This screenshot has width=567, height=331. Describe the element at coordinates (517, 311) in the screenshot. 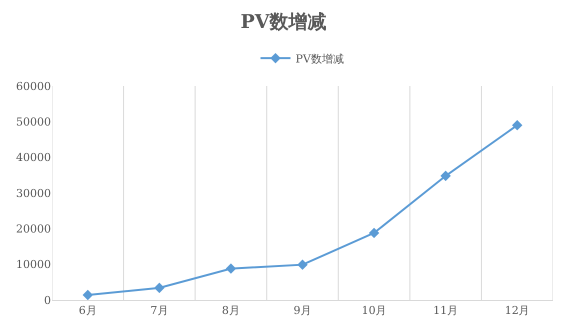

I see `x-tick-label: 12月` at that location.